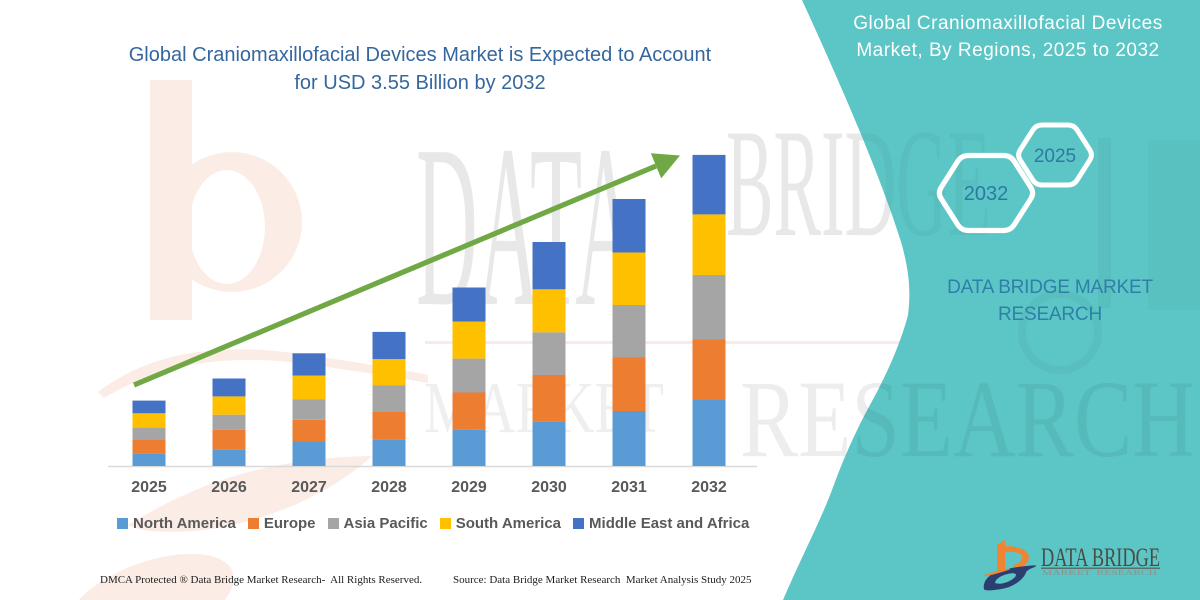 This screenshot has height=600, width=1200. What do you see at coordinates (1100, 557) in the screenshot?
I see `svg-text: DATA BRIDGE` at bounding box center [1100, 557].